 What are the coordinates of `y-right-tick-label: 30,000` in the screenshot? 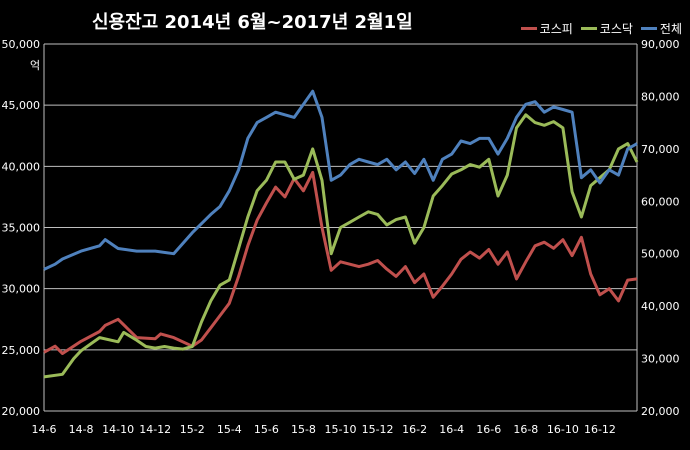 It's located at (660, 359).